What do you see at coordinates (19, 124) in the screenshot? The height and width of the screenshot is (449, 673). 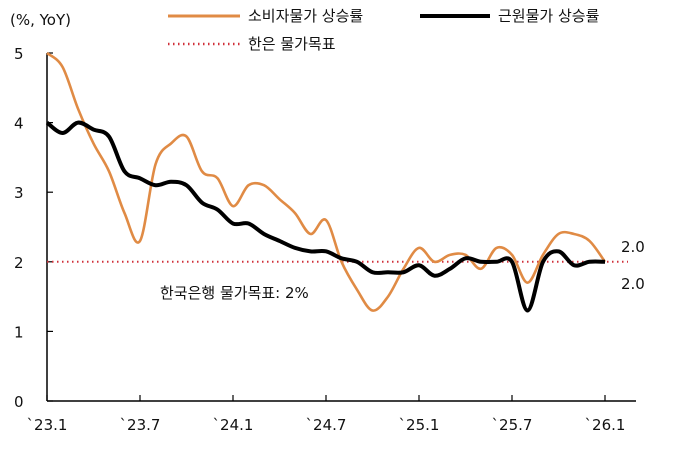 I see `y-tick-label: 4` at bounding box center [19, 124].